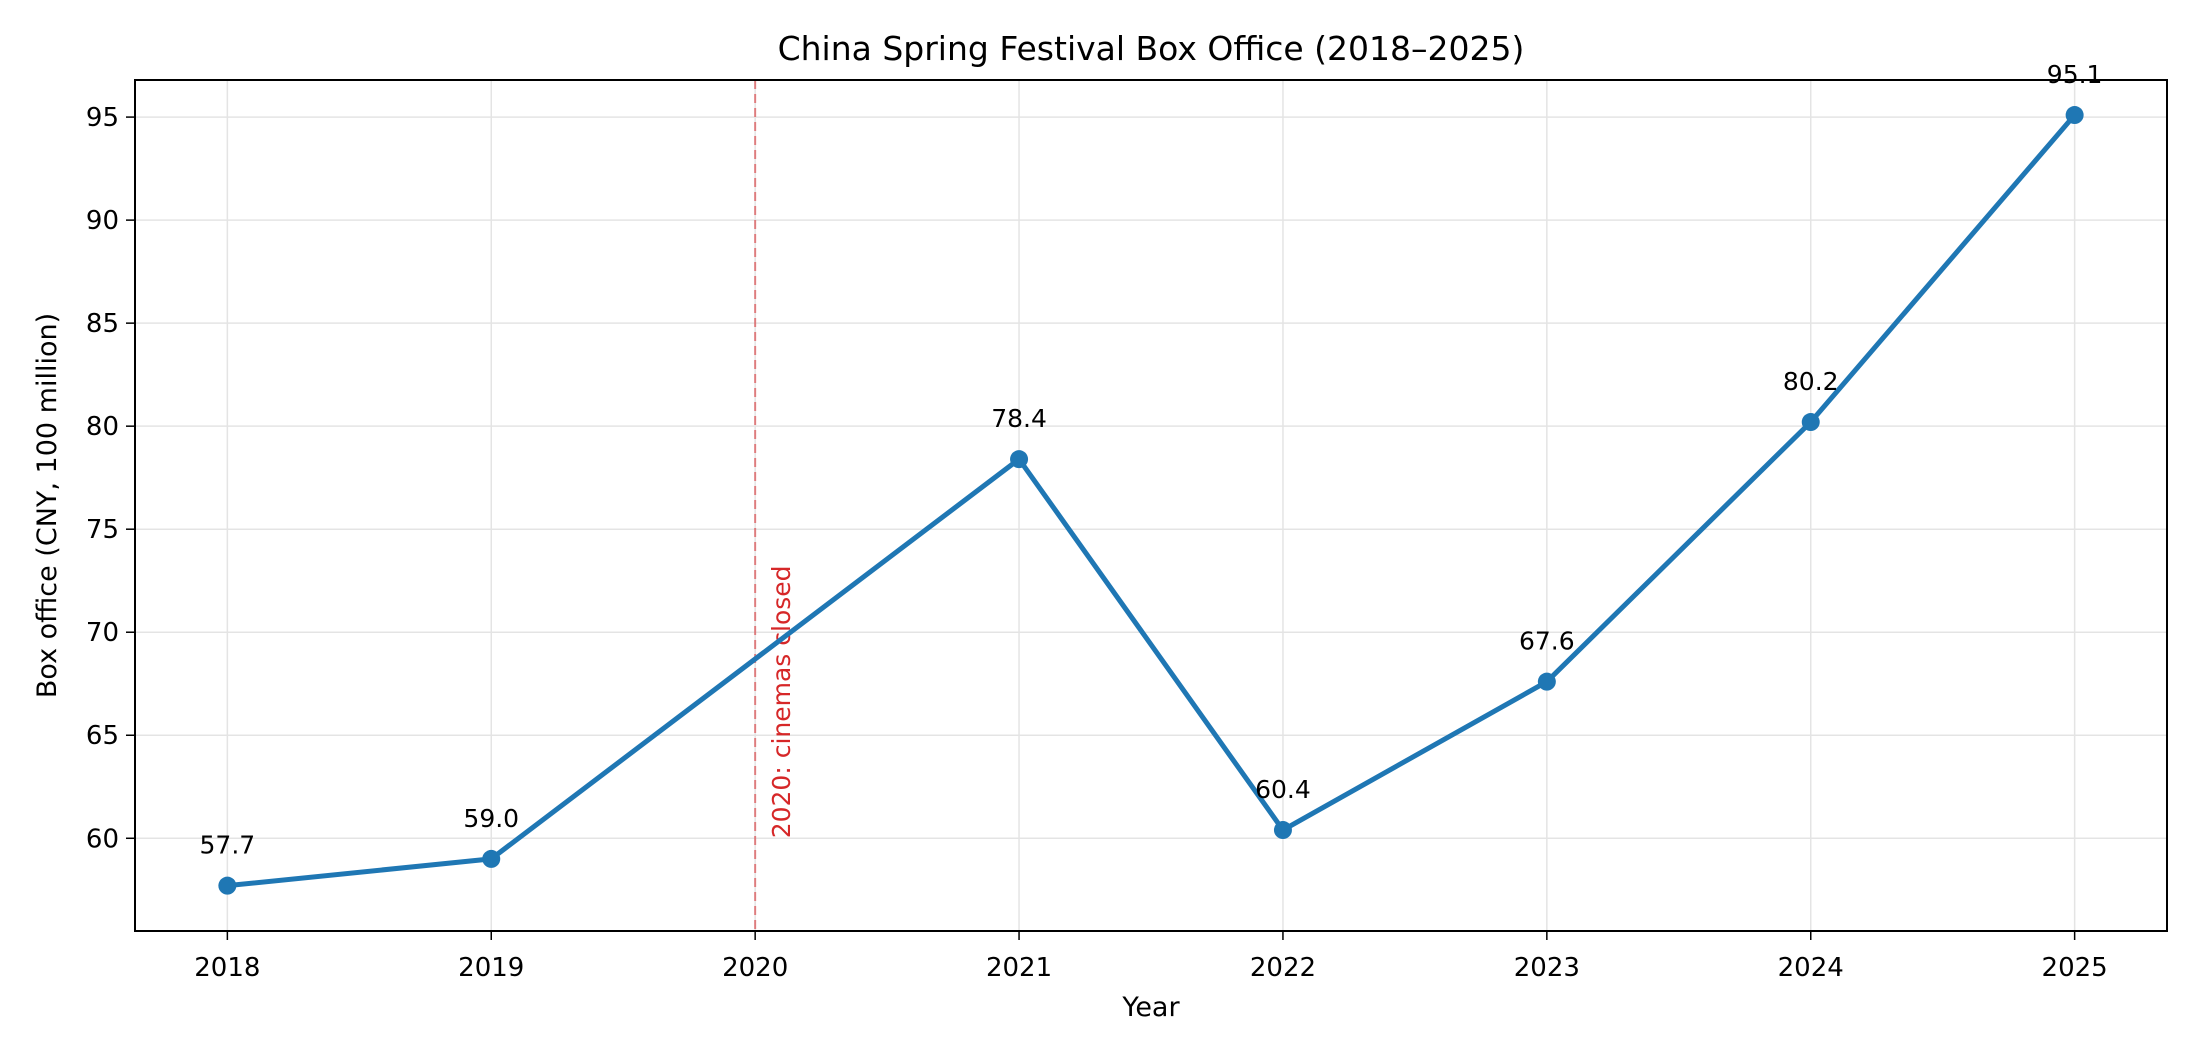  What do you see at coordinates (102, 427) in the screenshot?
I see `y-tick-label: 80` at bounding box center [102, 427].